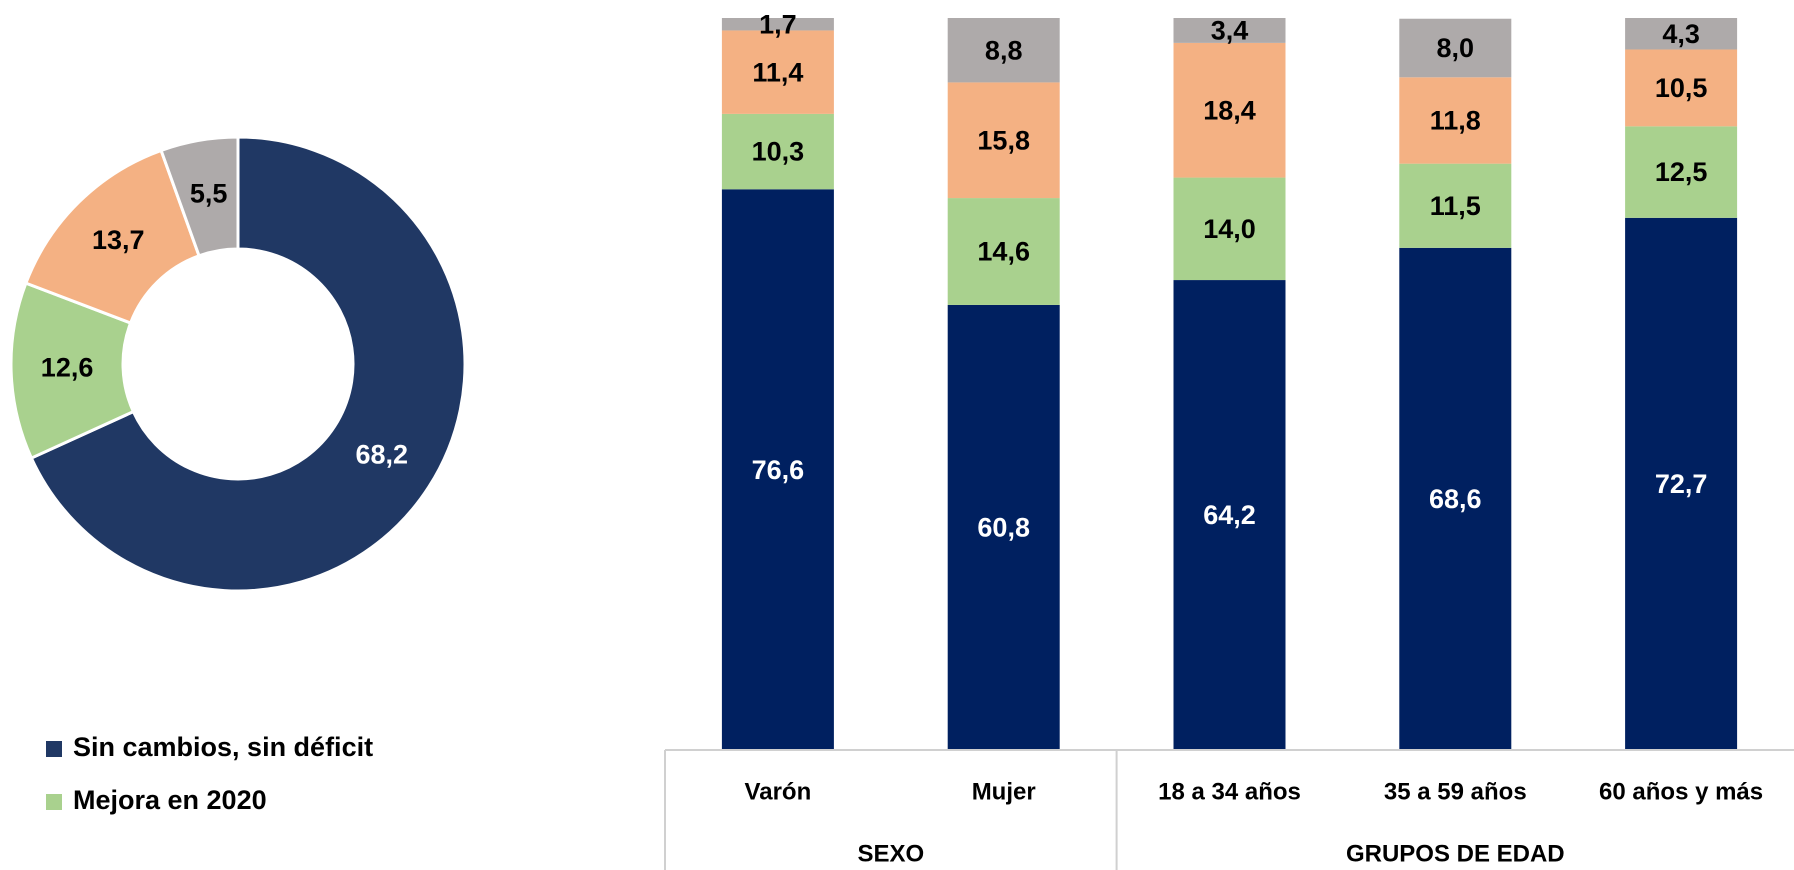  I want to click on x-tick-label: Mujer, so click(1004, 791).